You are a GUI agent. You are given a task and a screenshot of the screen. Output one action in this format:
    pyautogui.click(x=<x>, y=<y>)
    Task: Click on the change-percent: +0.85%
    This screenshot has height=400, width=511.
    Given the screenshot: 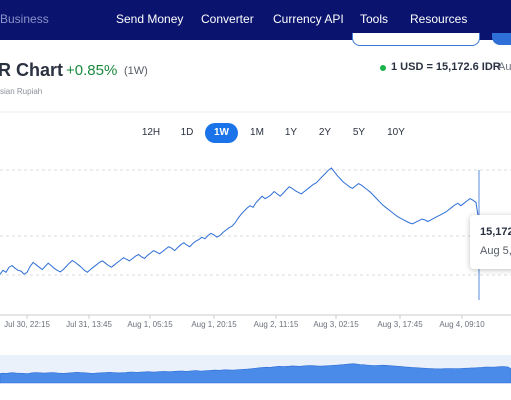 What is the action you would take?
    pyautogui.click(x=92, y=70)
    